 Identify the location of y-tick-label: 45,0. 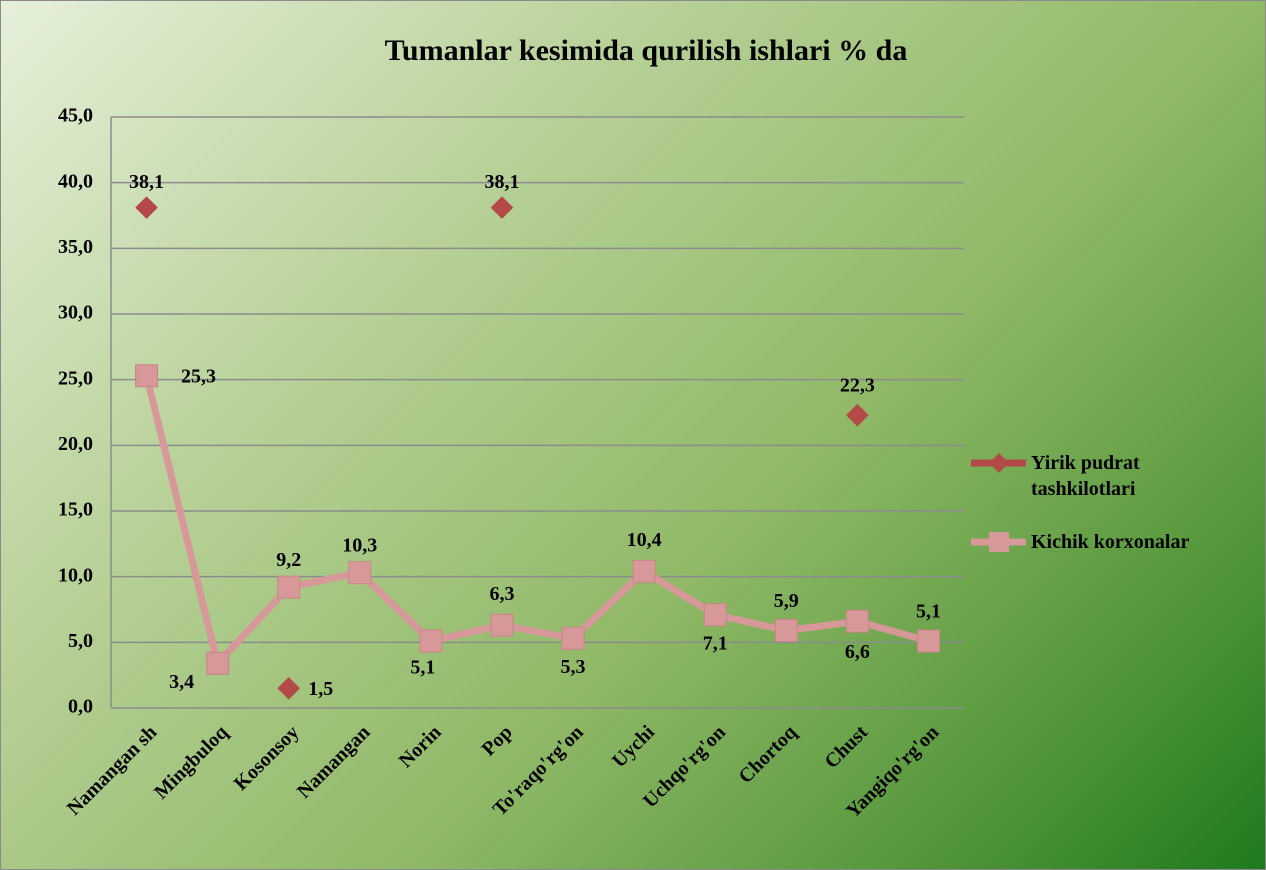
(75, 116).